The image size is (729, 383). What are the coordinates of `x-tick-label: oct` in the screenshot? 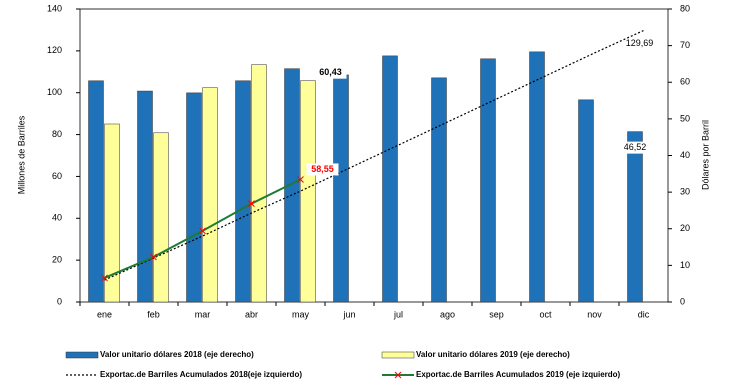 It's located at (545, 314).